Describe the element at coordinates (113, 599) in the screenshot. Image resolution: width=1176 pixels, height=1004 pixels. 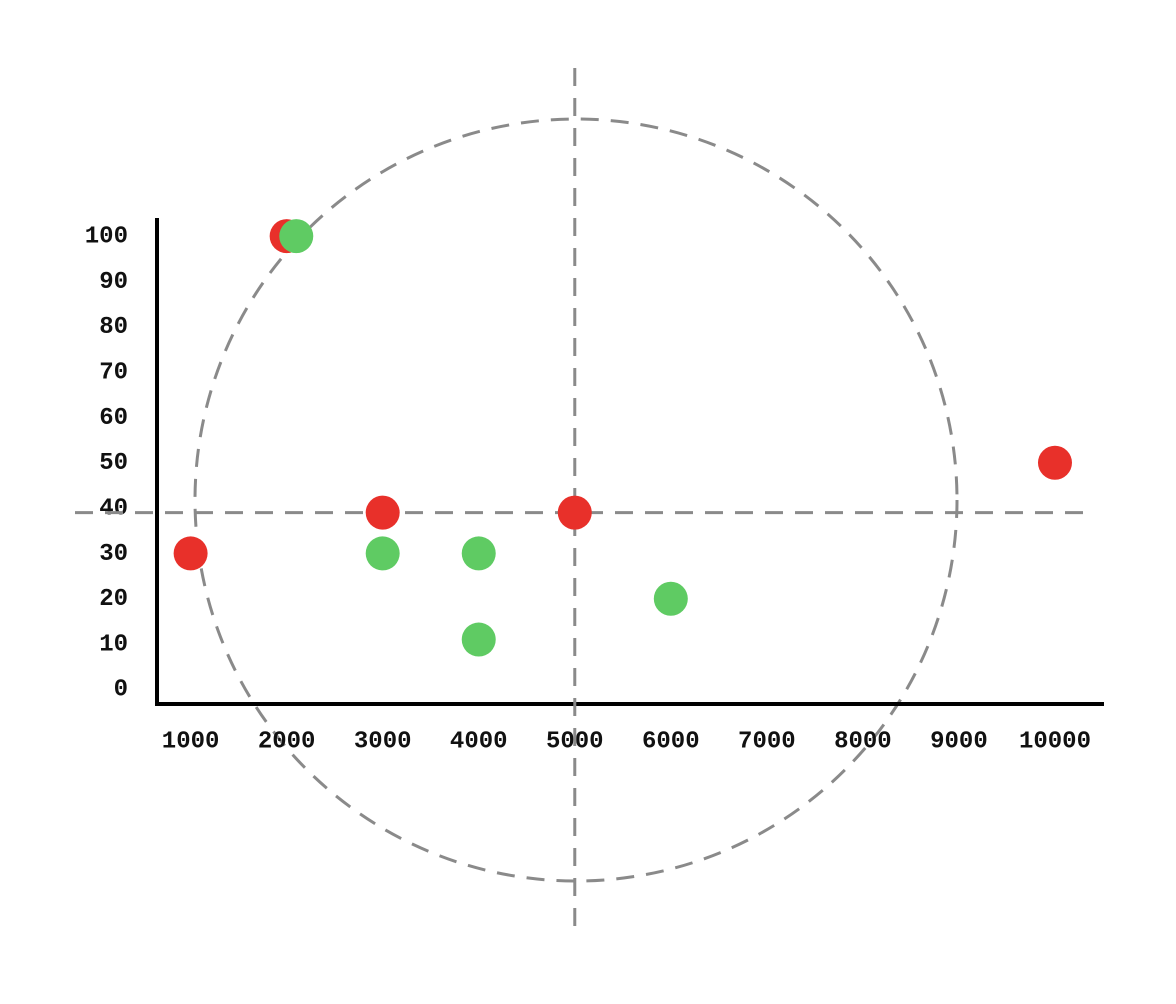
I see `y-tick-label: 20` at that location.